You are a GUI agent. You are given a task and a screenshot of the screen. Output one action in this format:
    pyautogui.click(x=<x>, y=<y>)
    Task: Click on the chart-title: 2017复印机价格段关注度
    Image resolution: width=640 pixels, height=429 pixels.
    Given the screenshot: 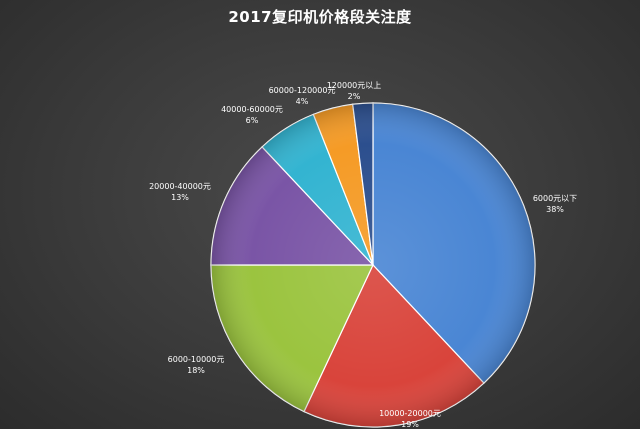 What is the action you would take?
    pyautogui.click(x=320, y=17)
    